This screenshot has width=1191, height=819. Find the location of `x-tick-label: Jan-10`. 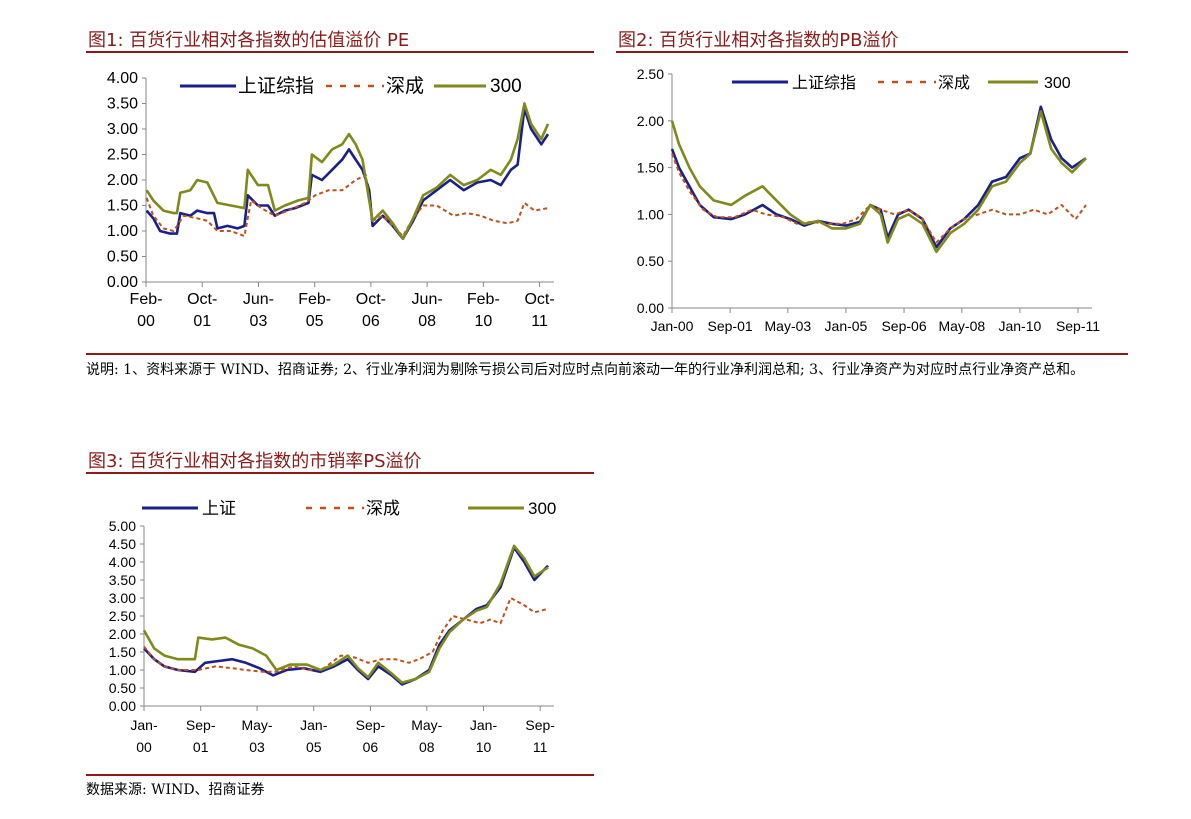

x-tick-label: Jan-10 is located at coordinates (1019, 326).